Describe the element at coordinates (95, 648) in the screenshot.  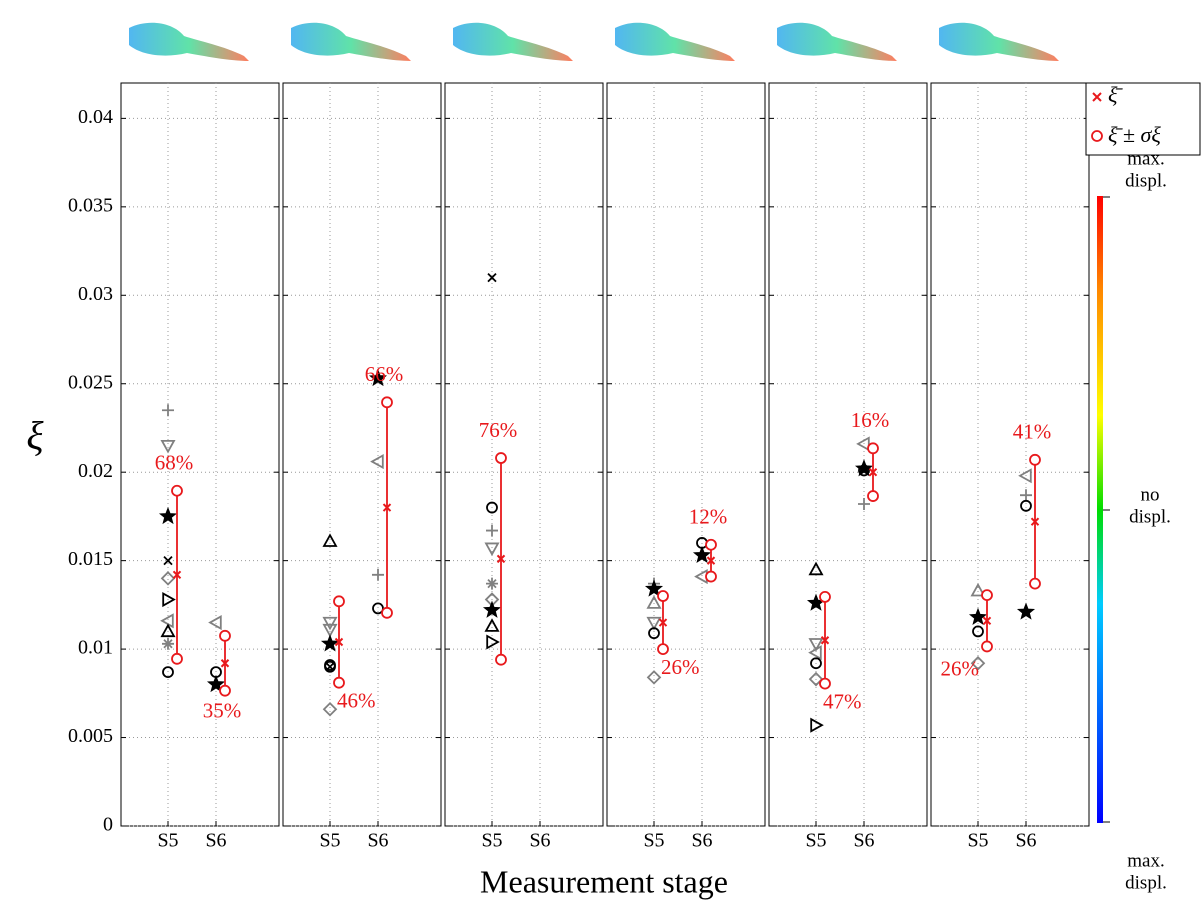
I see `y-tick-label: 0.01` at that location.